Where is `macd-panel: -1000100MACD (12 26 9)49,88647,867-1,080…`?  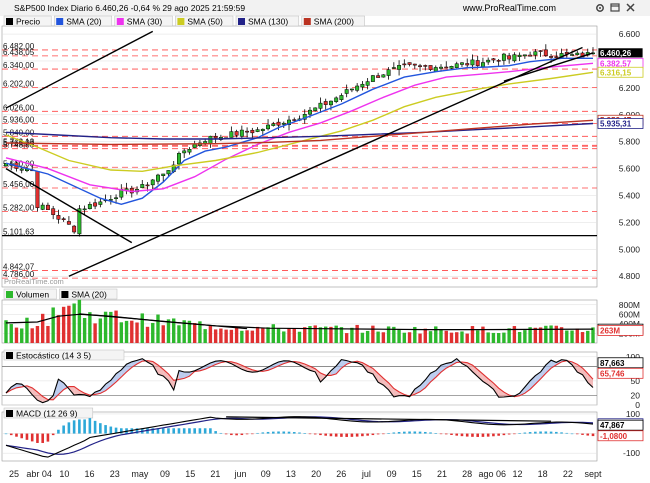
macd-panel: -1000100MACD (12 26 9)49,88647,867-1,080… is located at coordinates (322, 434).